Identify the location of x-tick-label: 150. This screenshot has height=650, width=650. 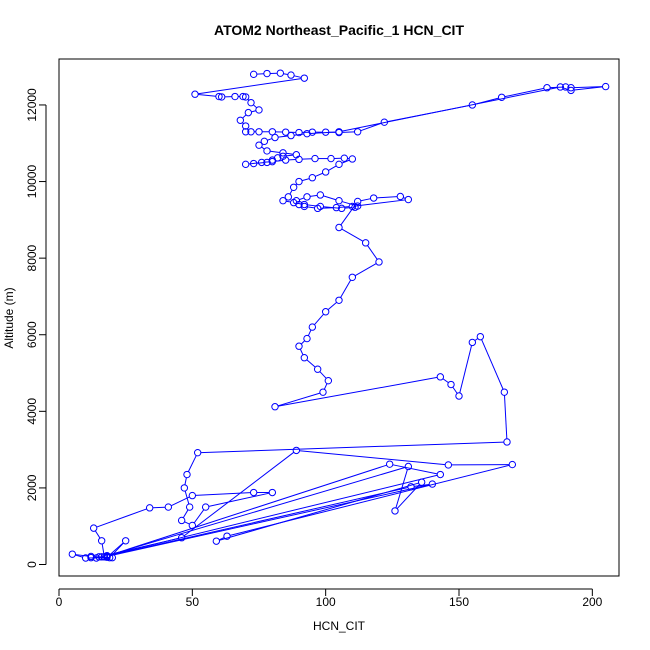
(459, 602).